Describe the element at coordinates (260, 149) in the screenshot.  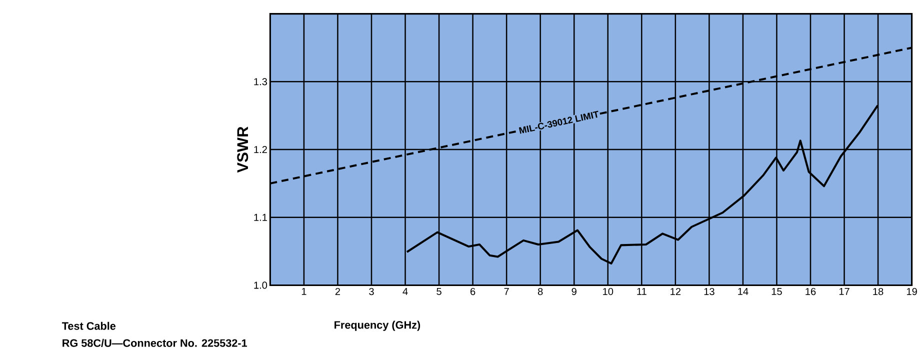
I see `y-tick-label: 1.2` at that location.